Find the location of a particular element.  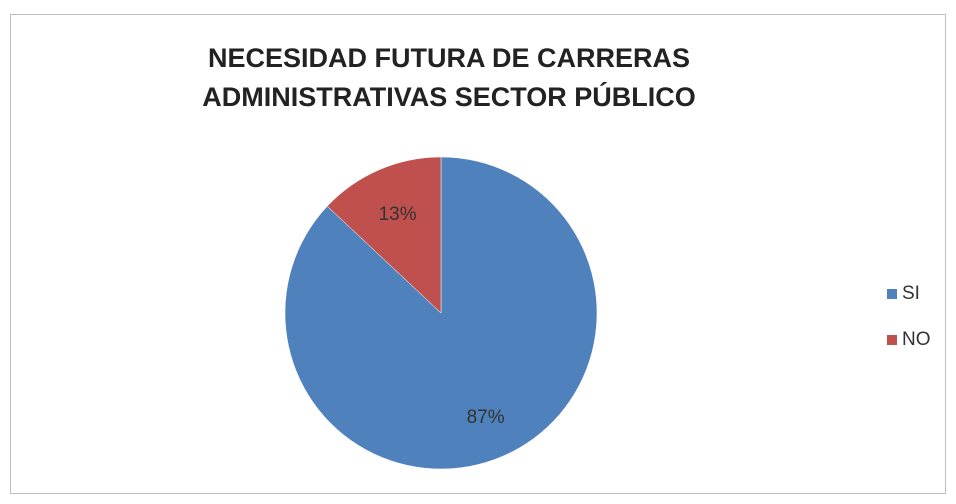

chart-legend: SI NO is located at coordinates (909, 329).